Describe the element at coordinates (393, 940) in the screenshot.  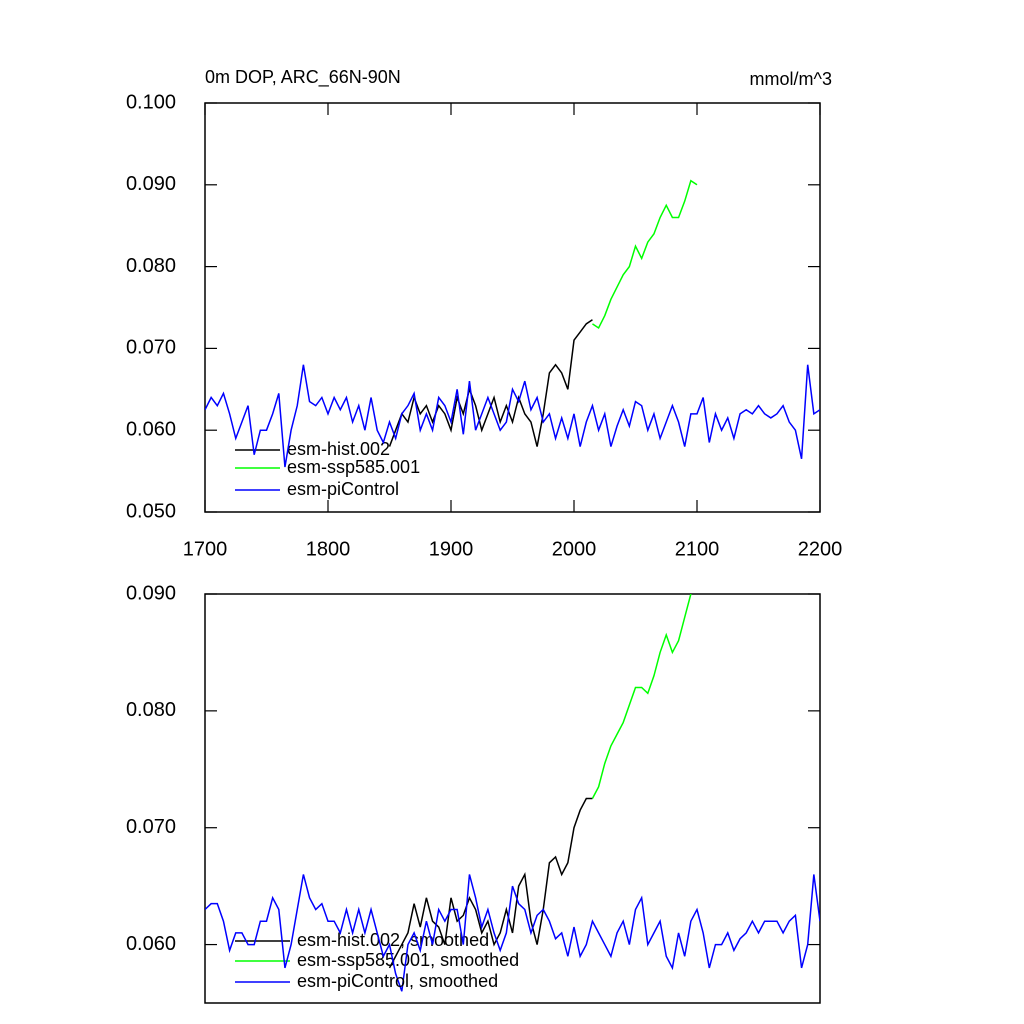
I see `legend-label: esm-hist.002, smoothed` at that location.